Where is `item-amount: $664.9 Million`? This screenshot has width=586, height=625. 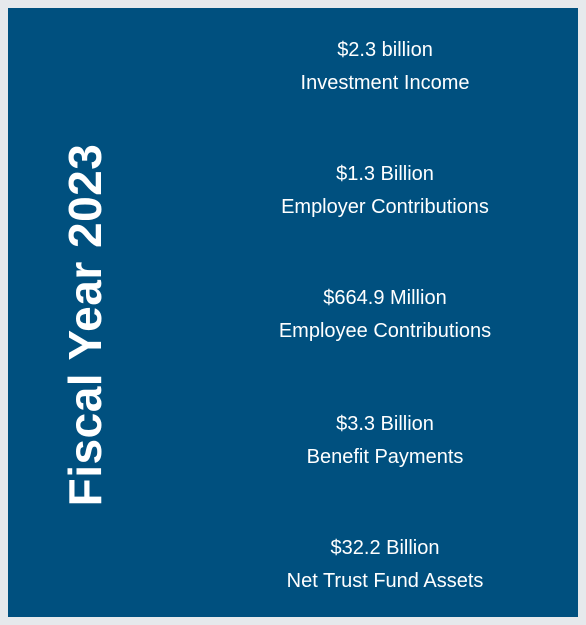 item-amount: $664.9 Million is located at coordinates (385, 298).